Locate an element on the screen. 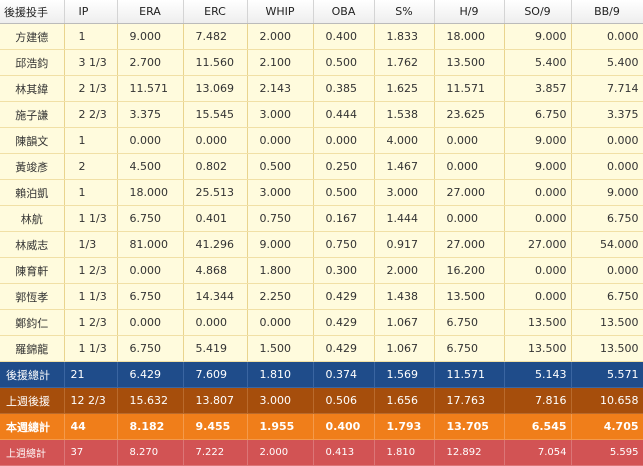 Image resolution: width=643 pixels, height=466 pixels. cell-pitcher-name: 陳育軒 is located at coordinates (32, 270).